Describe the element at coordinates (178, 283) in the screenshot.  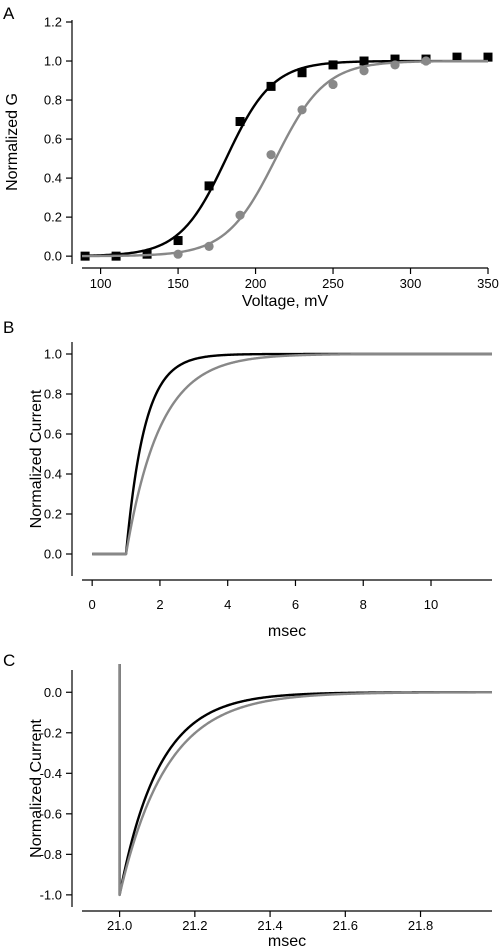
I see `x-tick-label: 150` at that location.